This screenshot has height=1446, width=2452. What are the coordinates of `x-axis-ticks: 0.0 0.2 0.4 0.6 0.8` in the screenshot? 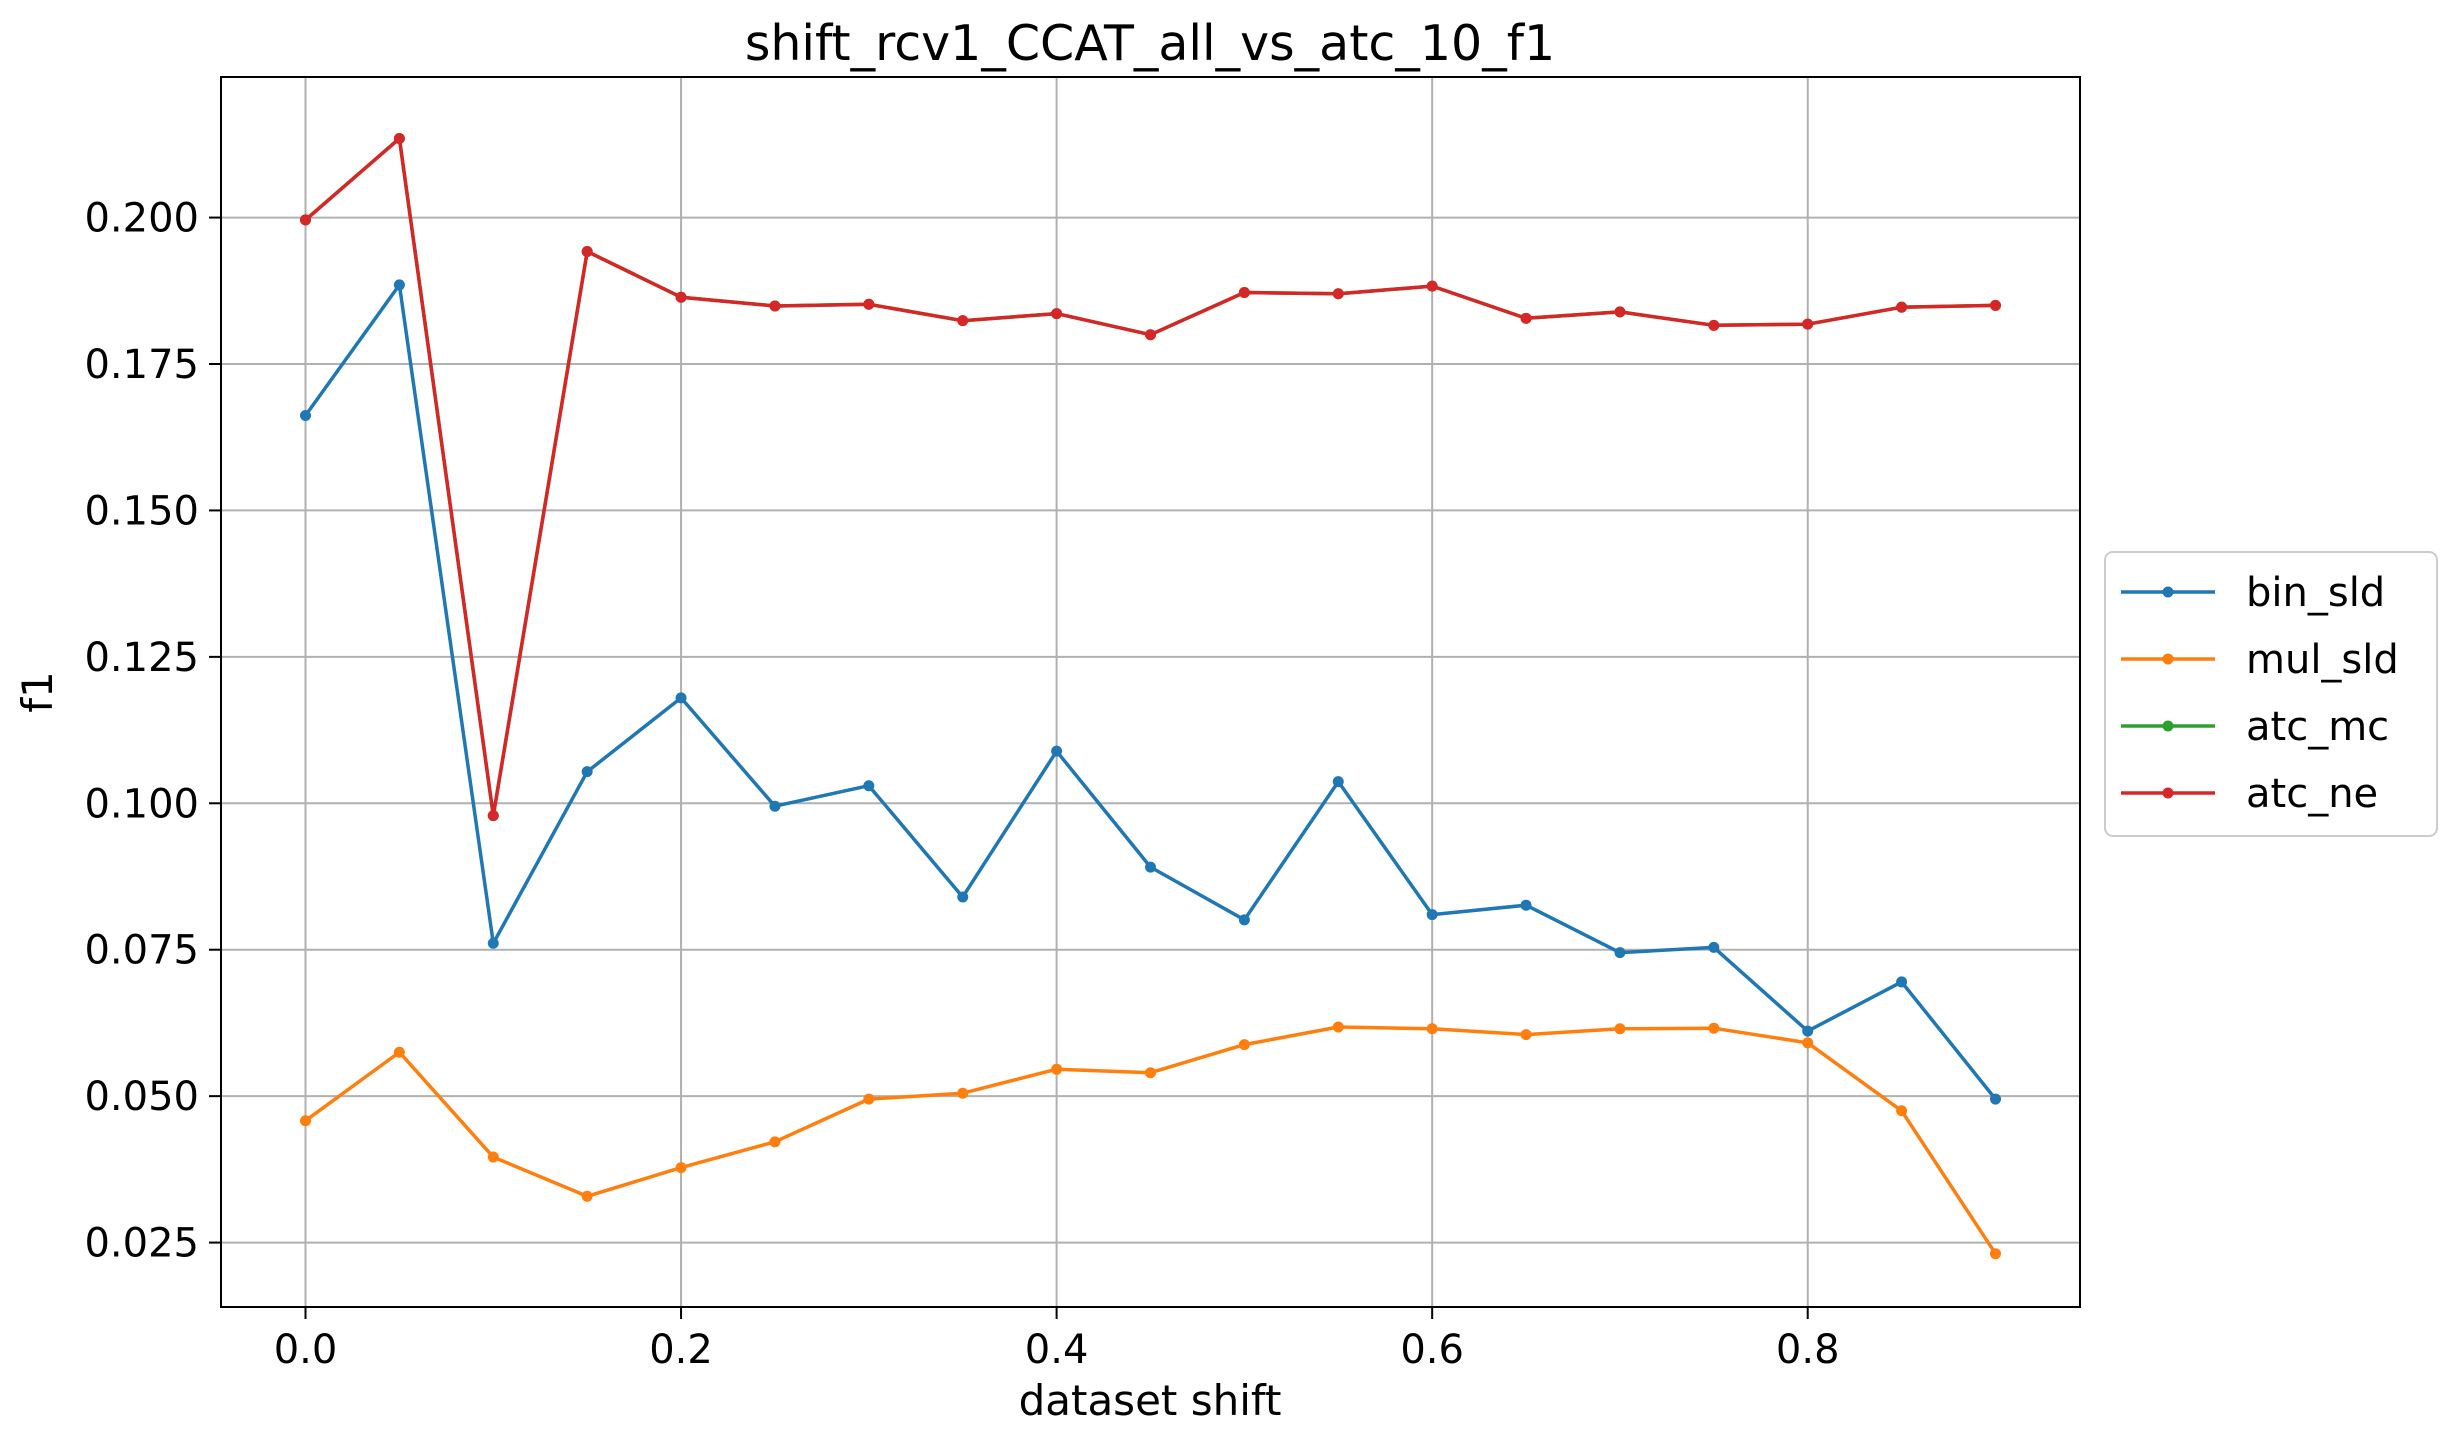 It's located at (1057, 1340).